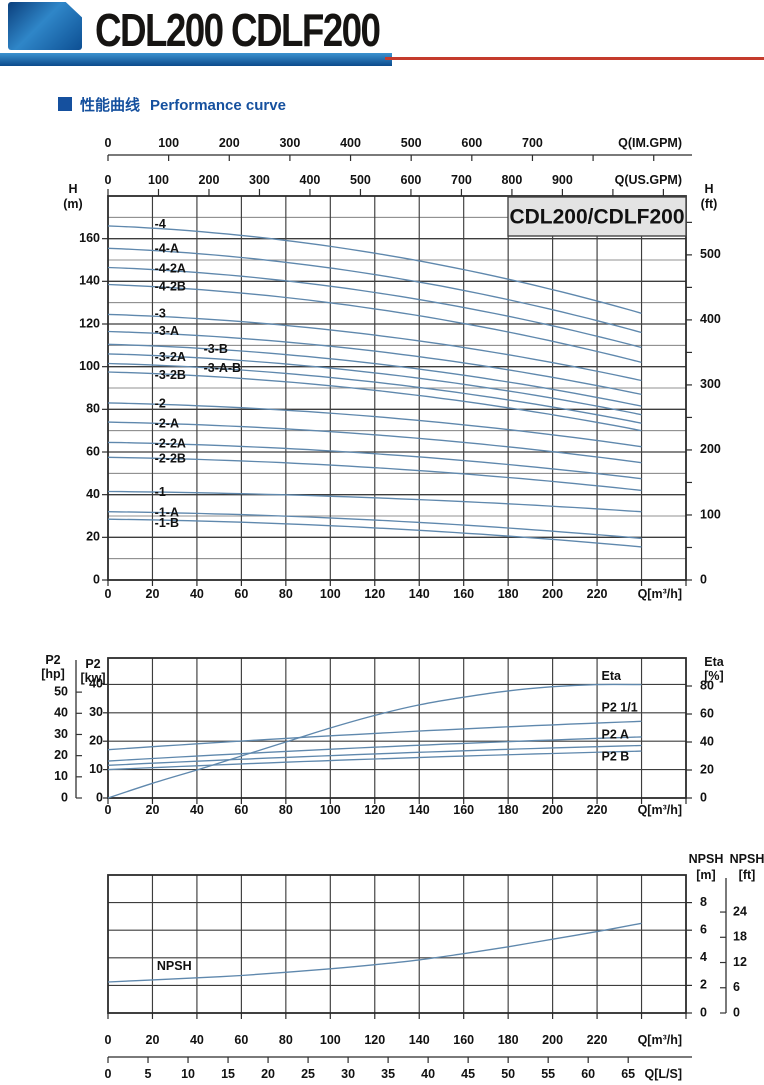  I want to click on header-accent-line, so click(574, 58).